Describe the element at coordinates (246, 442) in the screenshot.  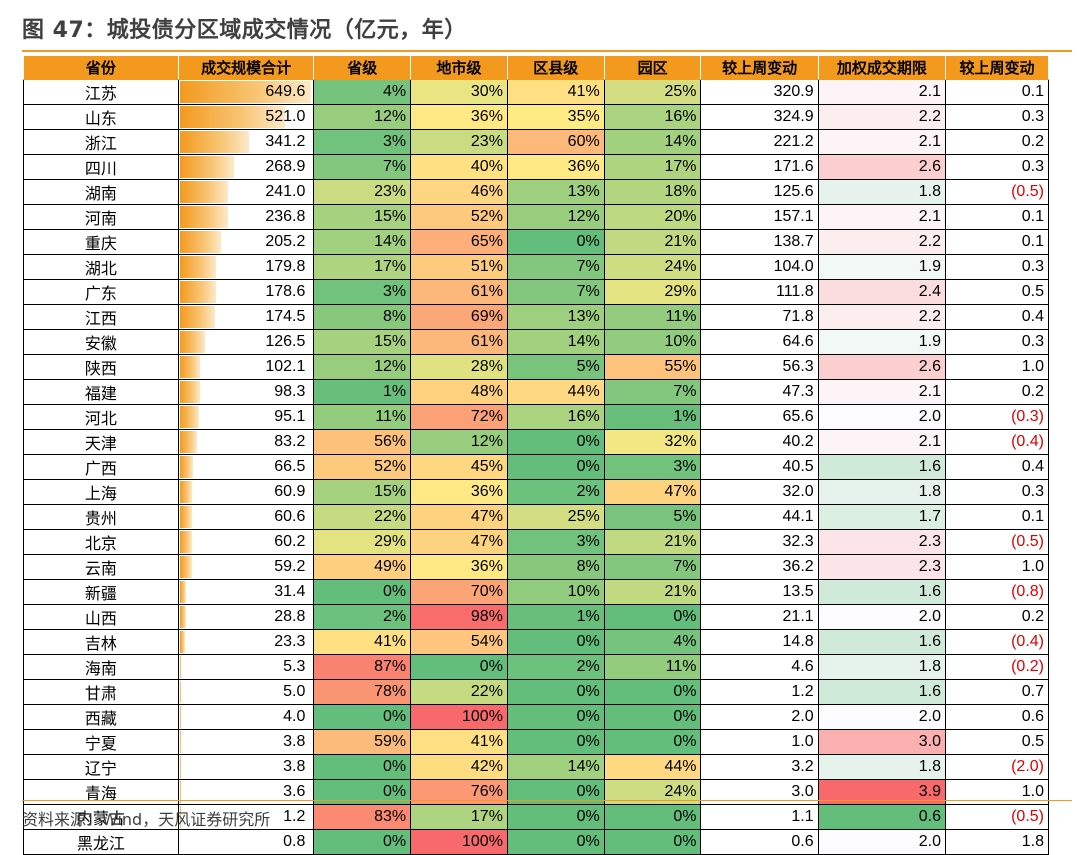
I see `total-cell: 83.2` at that location.